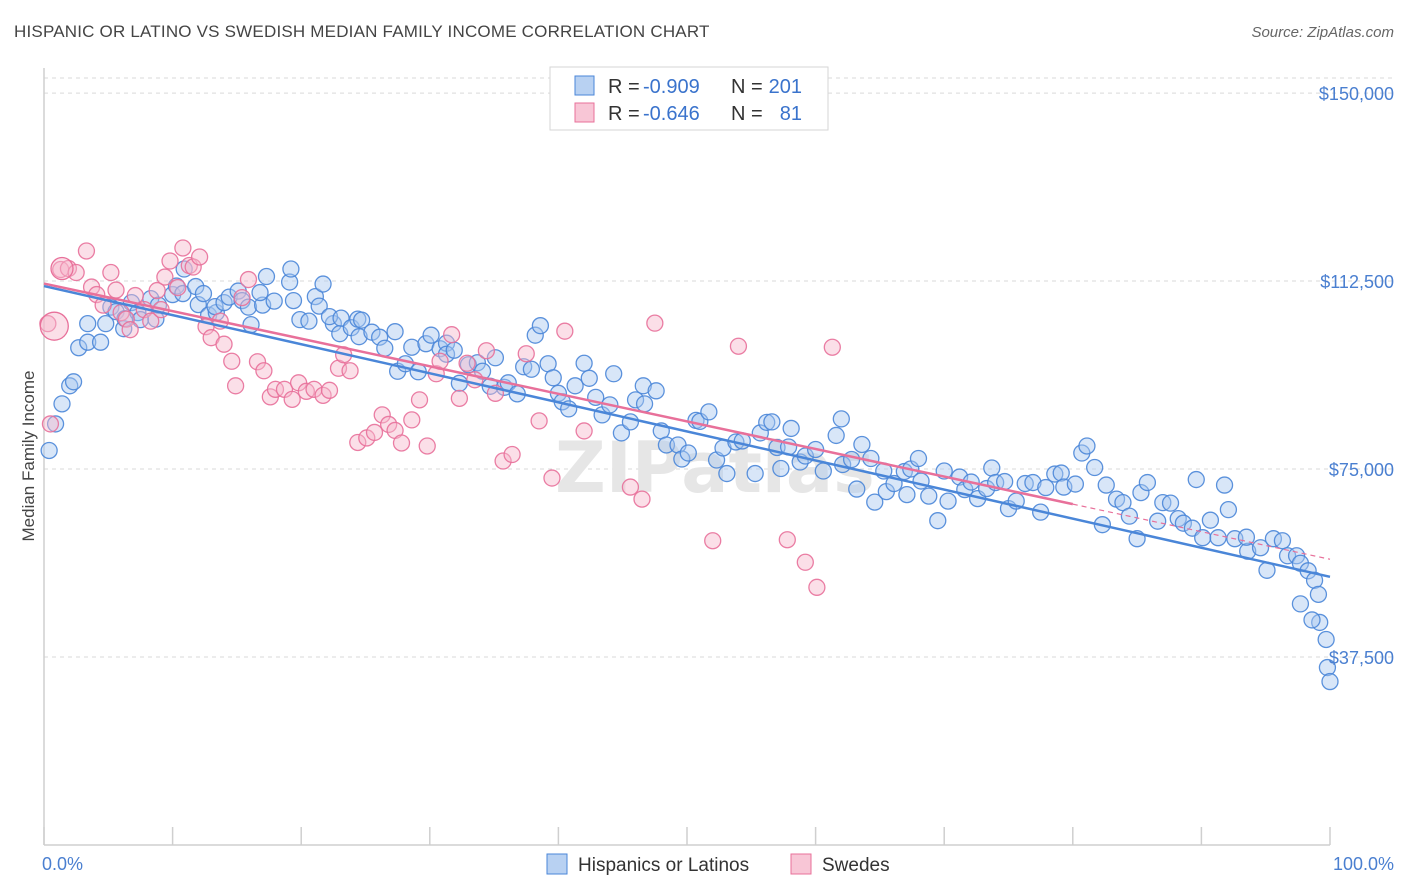  What do you see at coordinates (1357, 282) in the screenshot?
I see `y-tick-label: $112,500` at bounding box center [1357, 282].